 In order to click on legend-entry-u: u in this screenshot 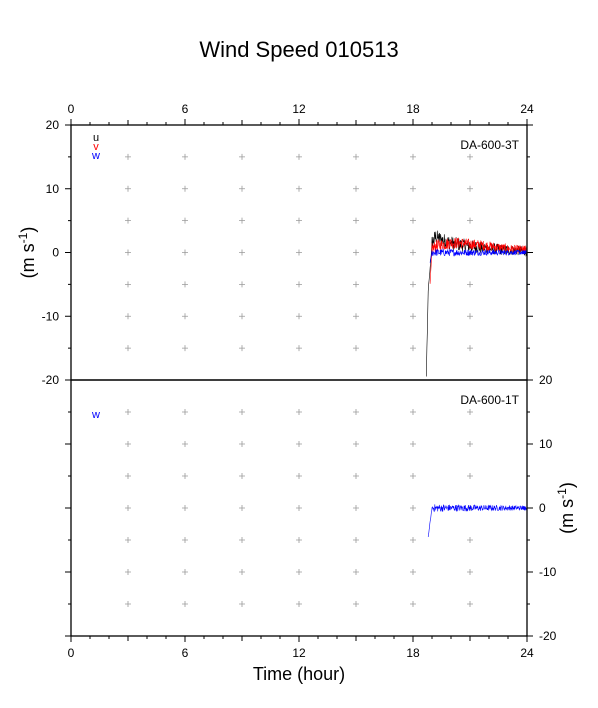, I will do `click(96, 138)`.